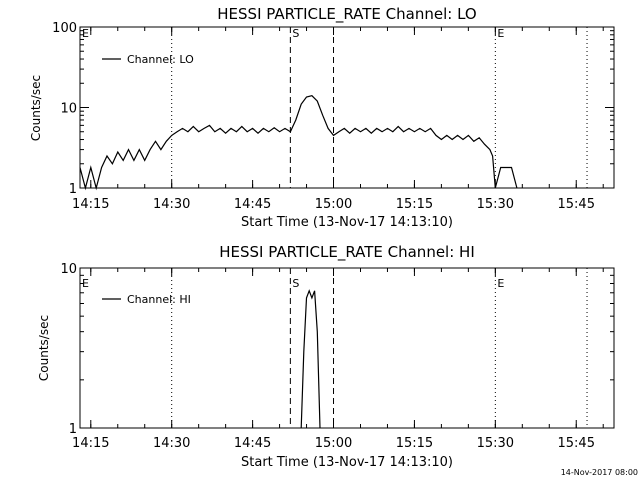 The image size is (640, 480). Describe the element at coordinates (64, 28) in the screenshot. I see `y-tick-label: 100` at that location.